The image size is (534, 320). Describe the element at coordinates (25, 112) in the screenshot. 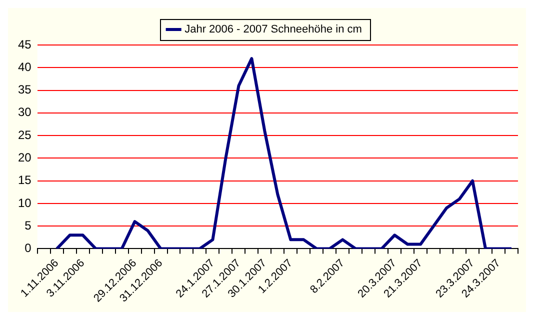

I see `y-tick-label: 30` at that location.